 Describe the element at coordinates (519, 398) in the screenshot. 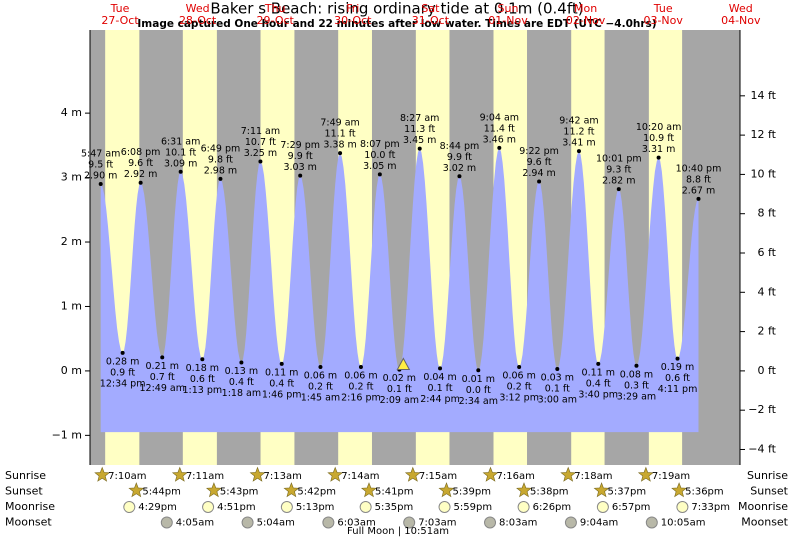

I see `low-tide-label: 3:12 pm` at that location.